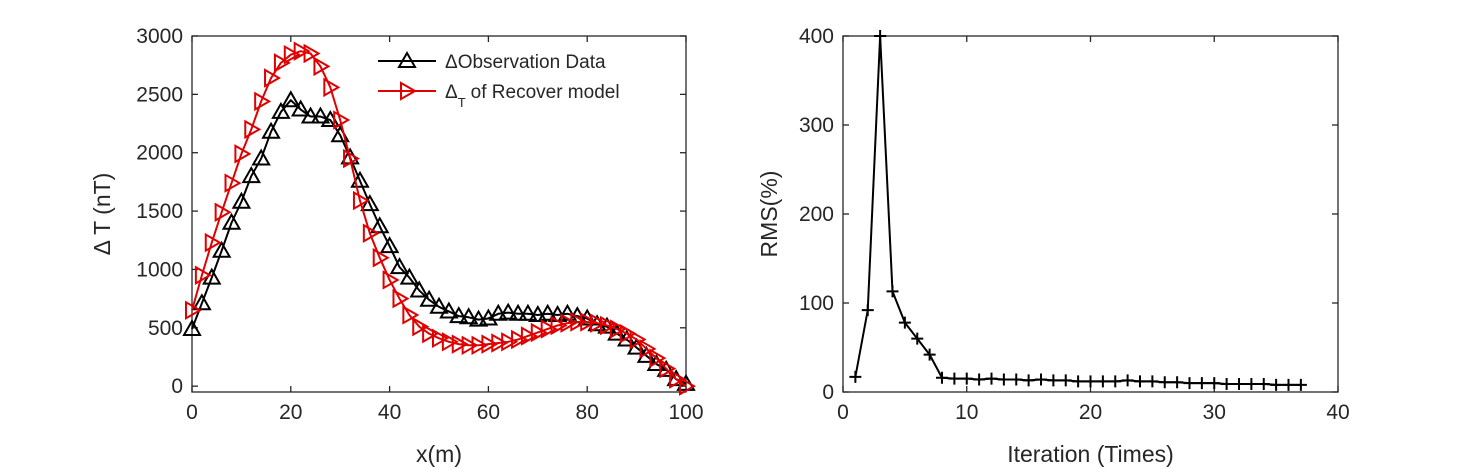  Describe the element at coordinates (685, 412) in the screenshot. I see `x-tick-label: 100` at that location.